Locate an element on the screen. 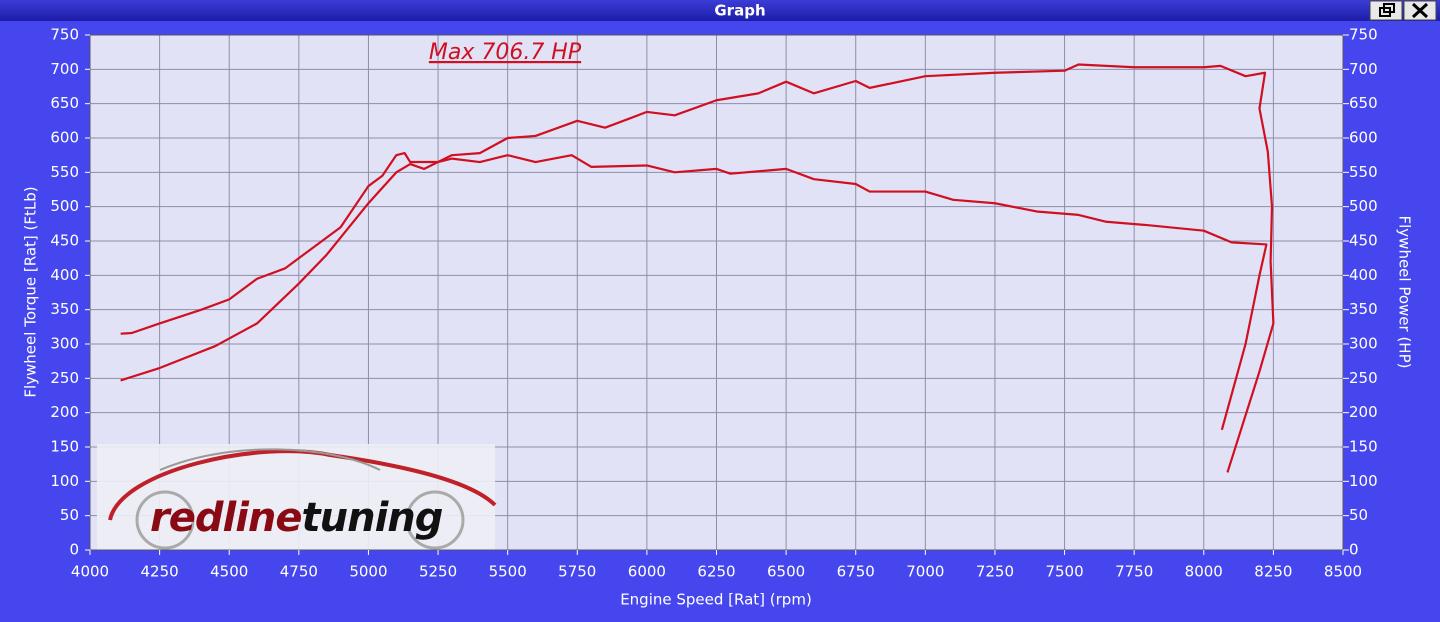  y2-tick-label: 0 is located at coordinates (1354, 550).